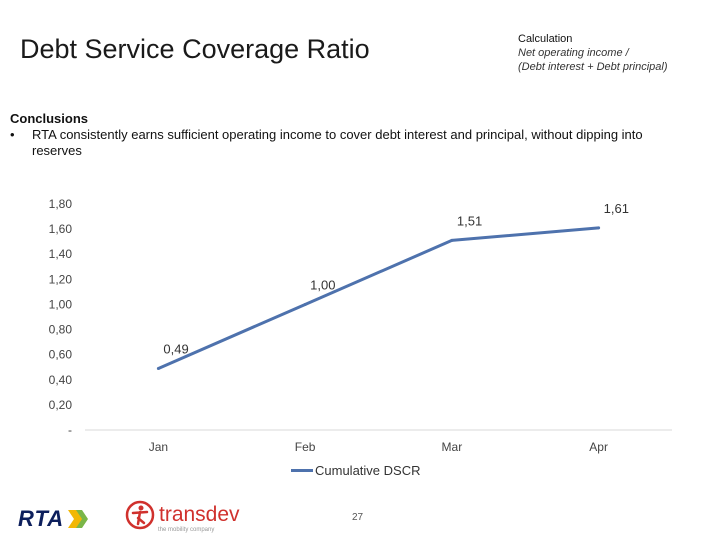 This screenshot has width=720, height=540. What do you see at coordinates (61, 304) in the screenshot?
I see `y-tick-label: 1,00` at bounding box center [61, 304].